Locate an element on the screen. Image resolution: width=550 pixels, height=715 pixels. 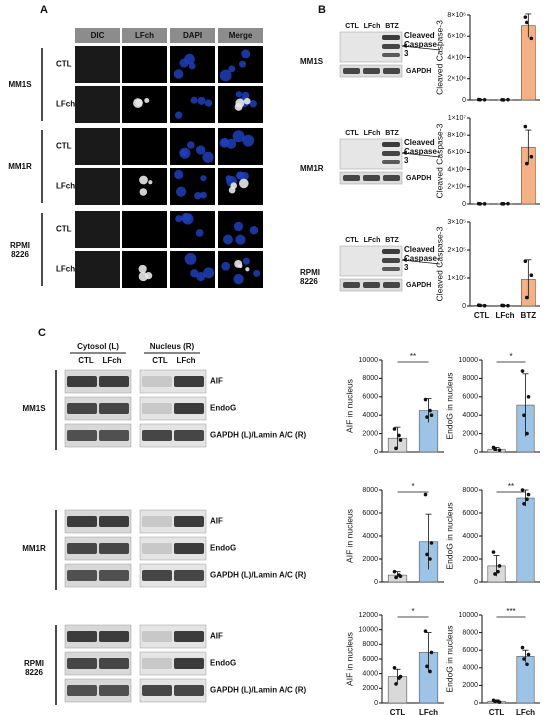
x-tick-label: LFch is located at coordinates (504, 315).